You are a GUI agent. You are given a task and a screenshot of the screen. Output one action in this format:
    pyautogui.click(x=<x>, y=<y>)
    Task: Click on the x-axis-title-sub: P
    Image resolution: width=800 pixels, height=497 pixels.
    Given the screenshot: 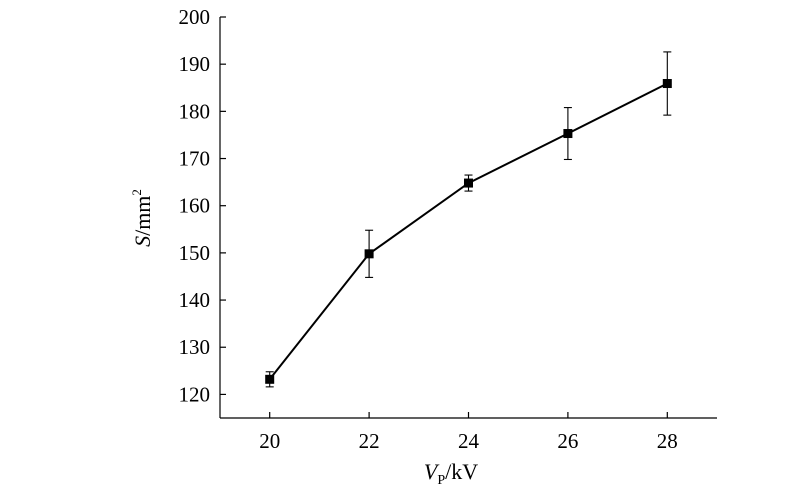 What is the action you would take?
    pyautogui.click(x=441, y=480)
    